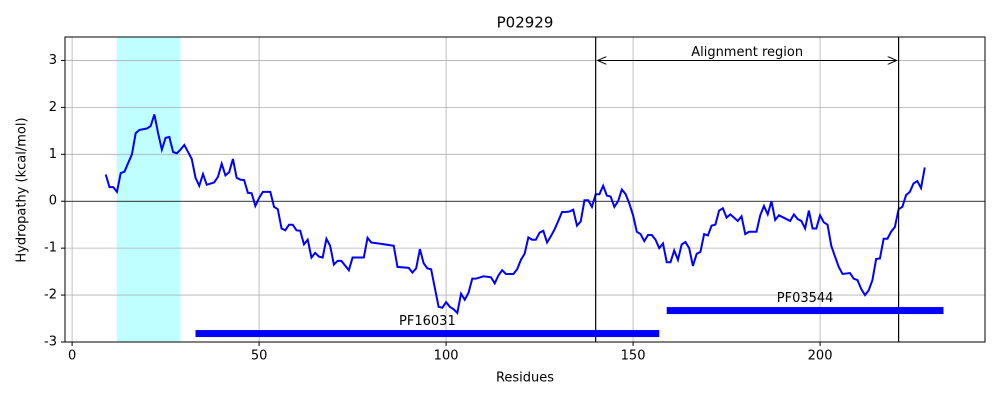 This screenshot has width=1000, height=400. What do you see at coordinates (805, 298) in the screenshot?
I see `domain-label: PF03544` at bounding box center [805, 298].